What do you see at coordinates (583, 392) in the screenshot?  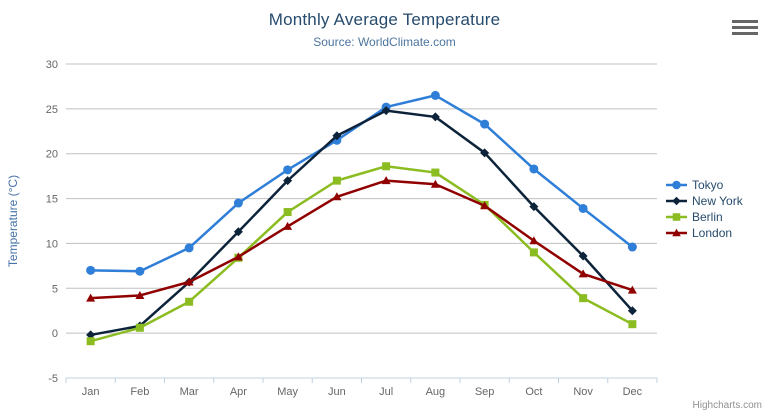 I see `svg-text: Nov` at bounding box center [583, 392].